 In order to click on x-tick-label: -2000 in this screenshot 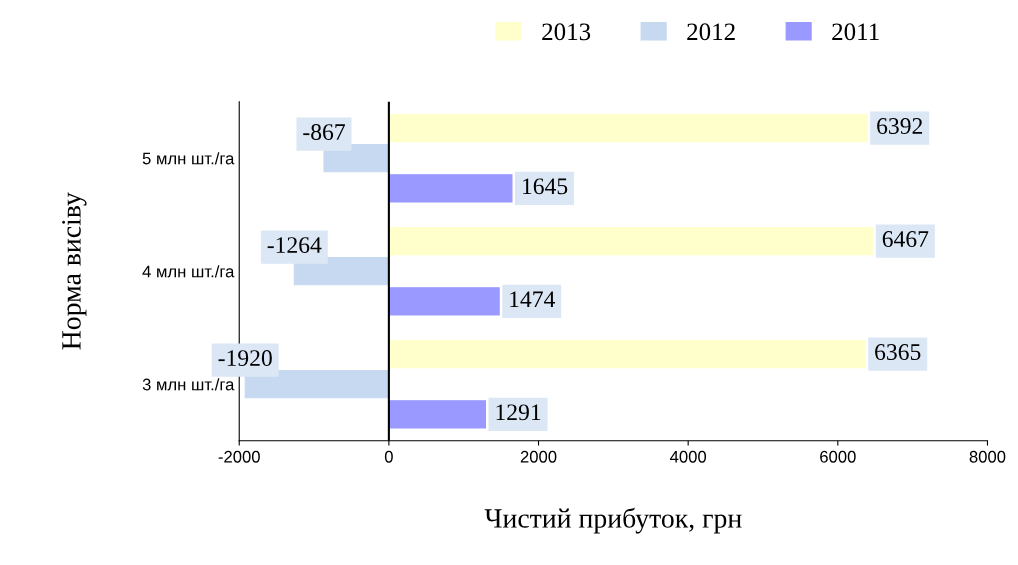, I will do `click(239, 456)`.